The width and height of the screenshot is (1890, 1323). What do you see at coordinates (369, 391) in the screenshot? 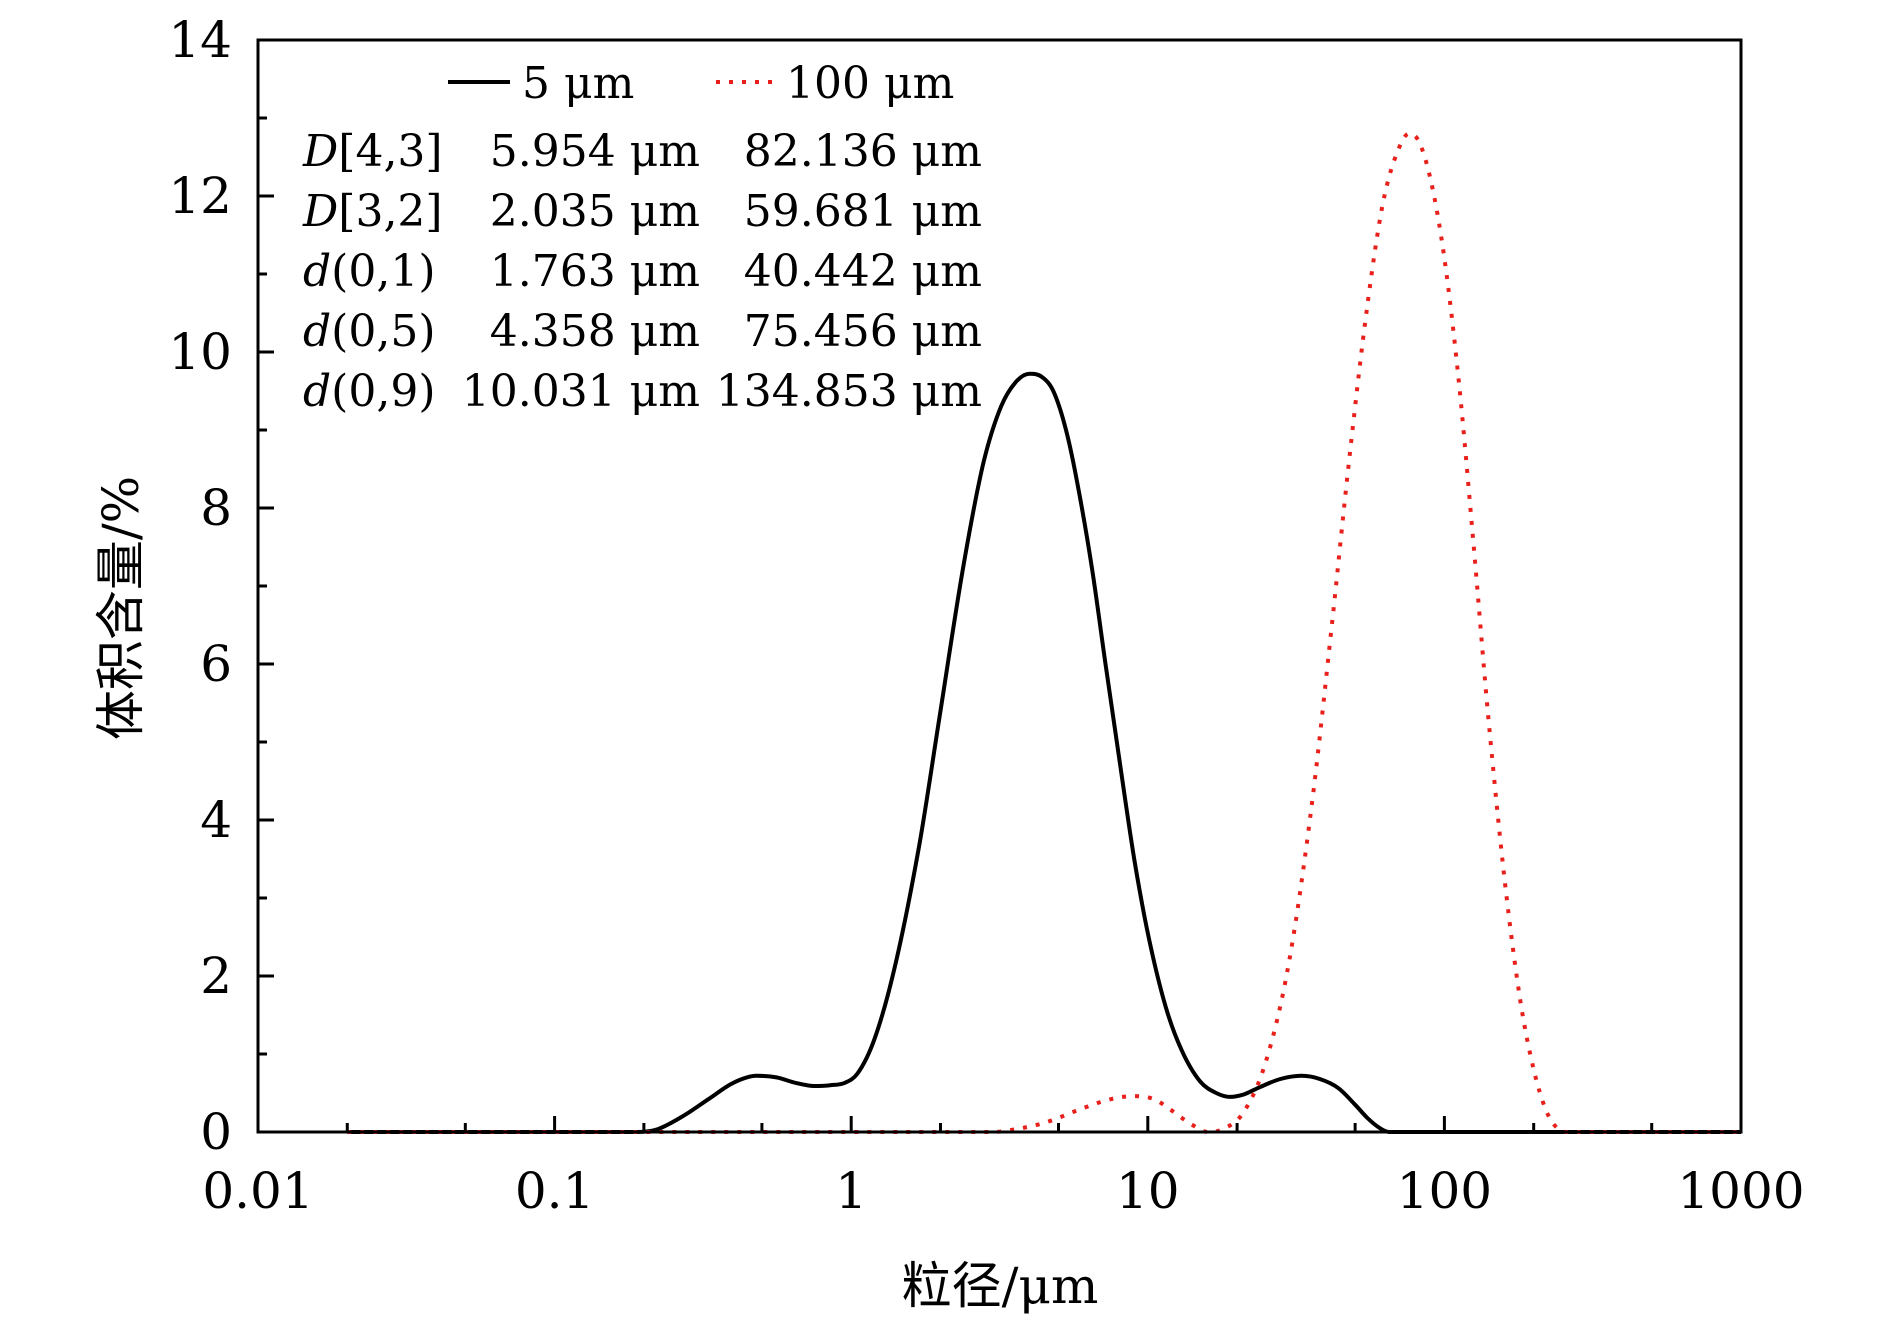
I see `stat-row-label: d(0,9)` at bounding box center [369, 391].